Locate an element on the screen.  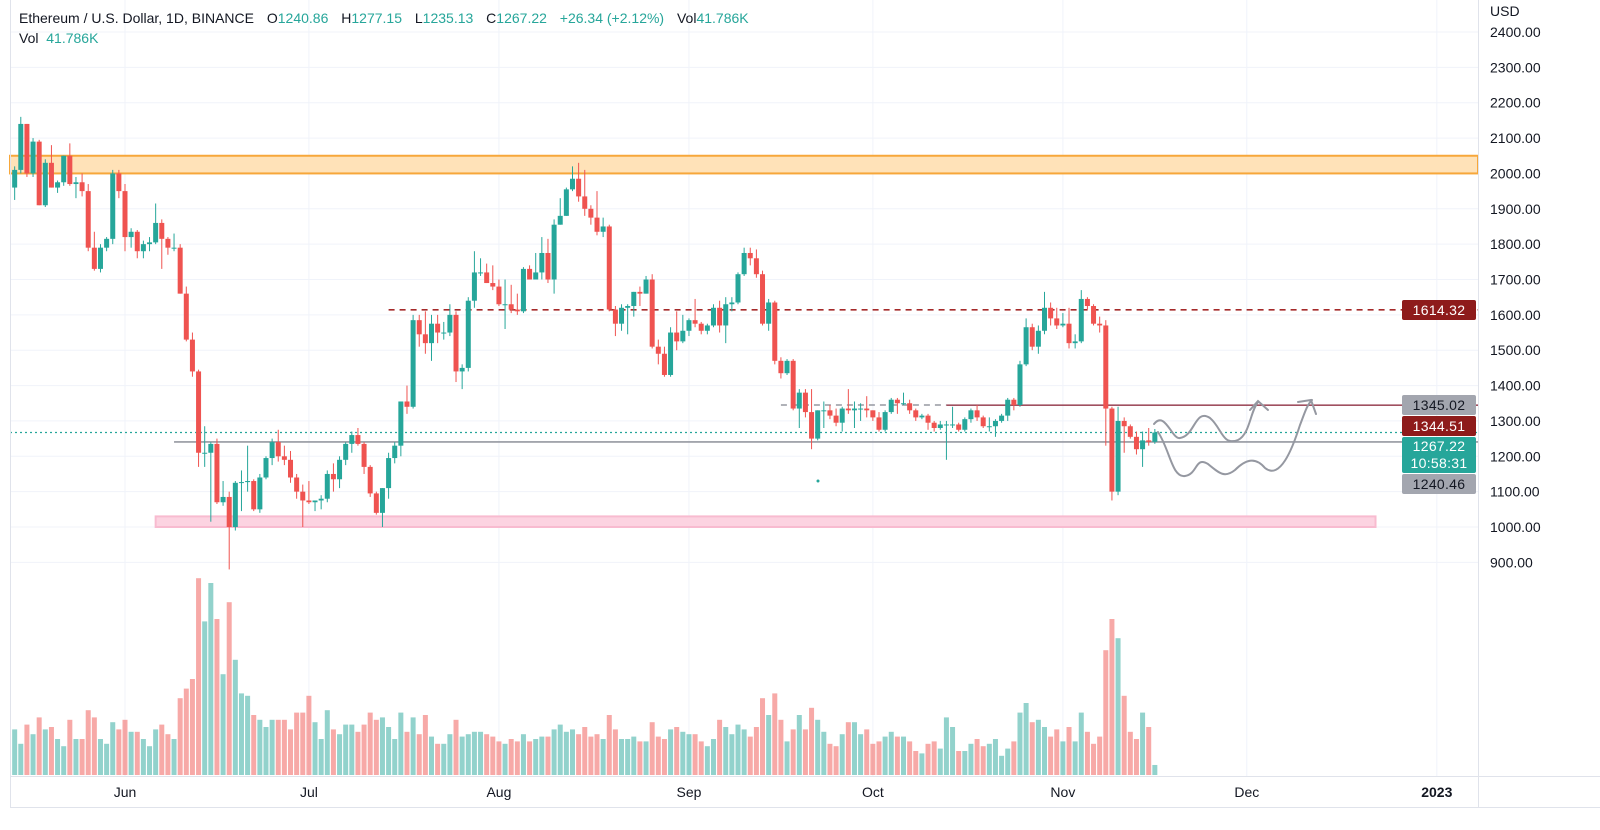
projection-path-upper is located at coordinates (1211, 421).